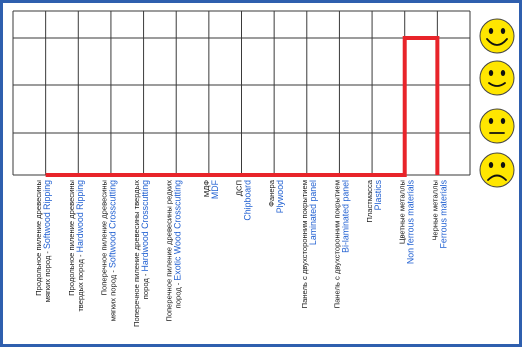  I want to click on x-tick-label-ru: ДСП, so click(239, 188).